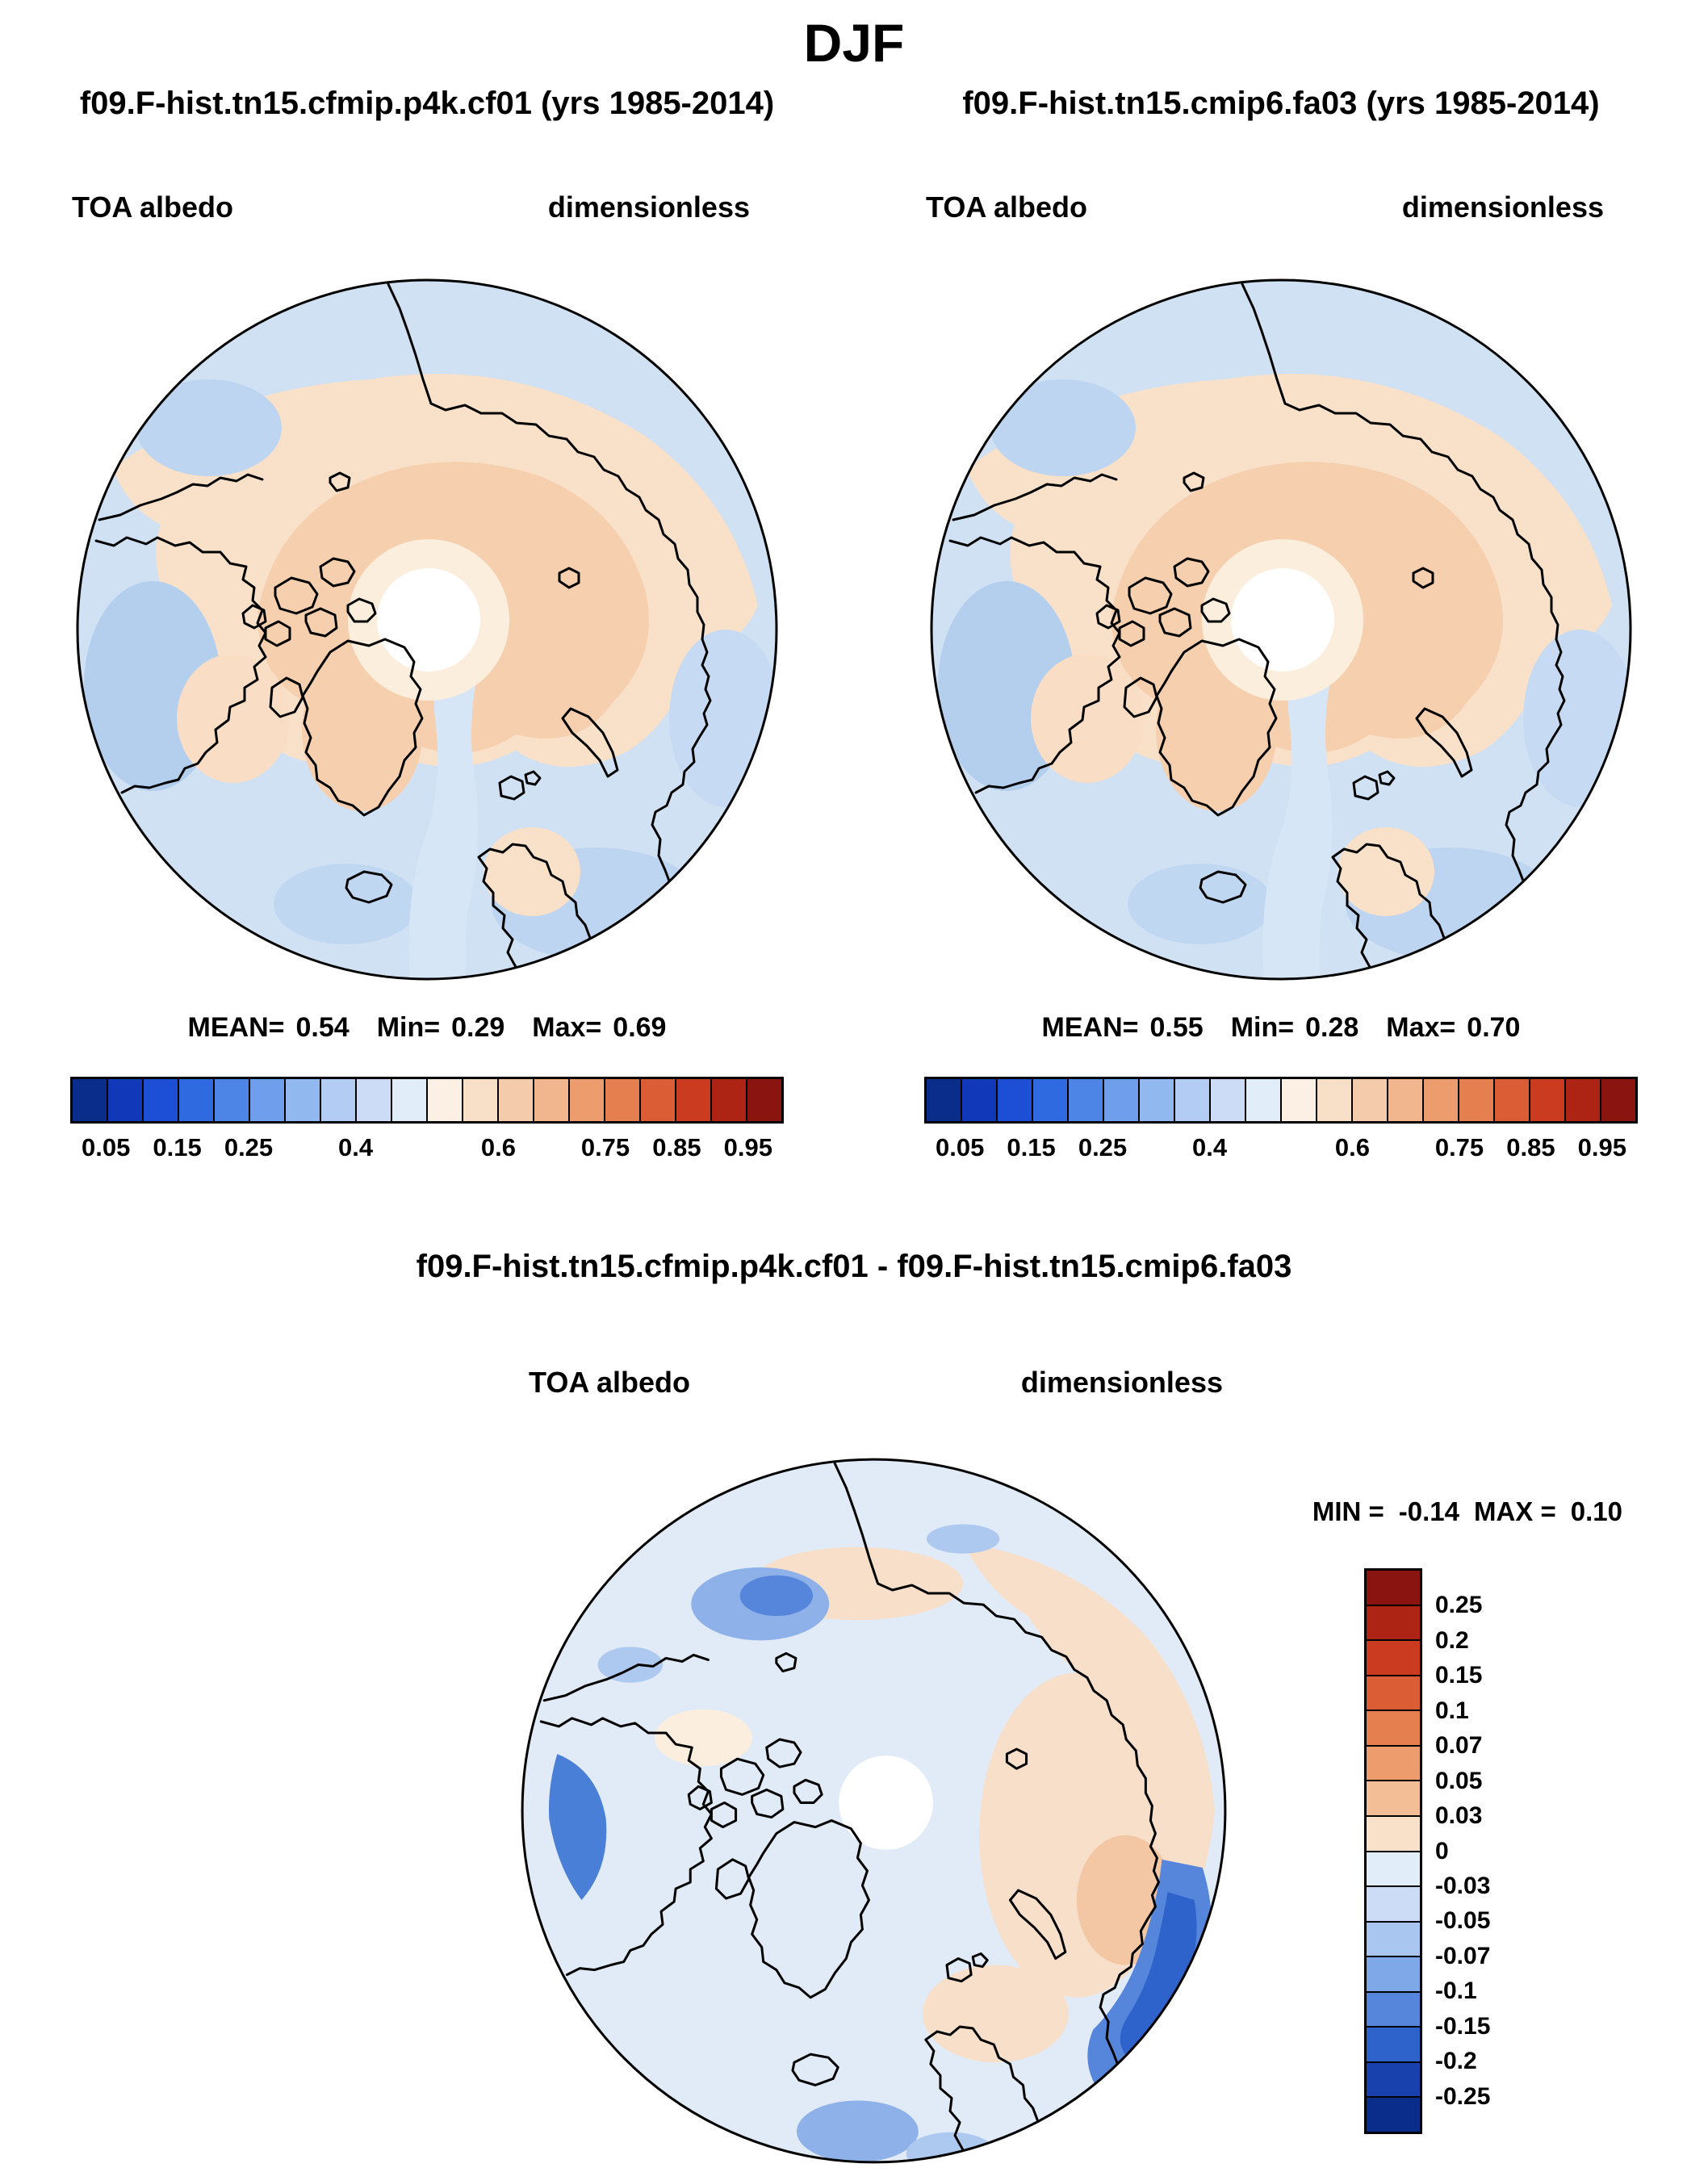  I want to click on stats-min-label: Min=, so click(1263, 1027).